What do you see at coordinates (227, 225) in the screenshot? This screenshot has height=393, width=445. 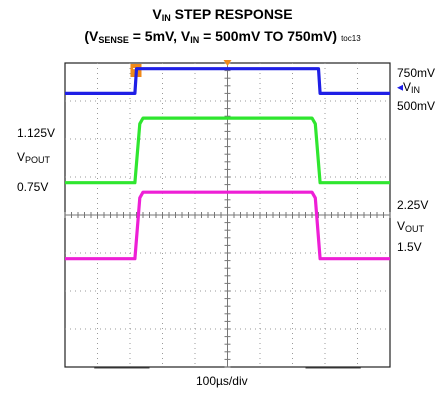 I see `trace-vout` at bounding box center [227, 225].